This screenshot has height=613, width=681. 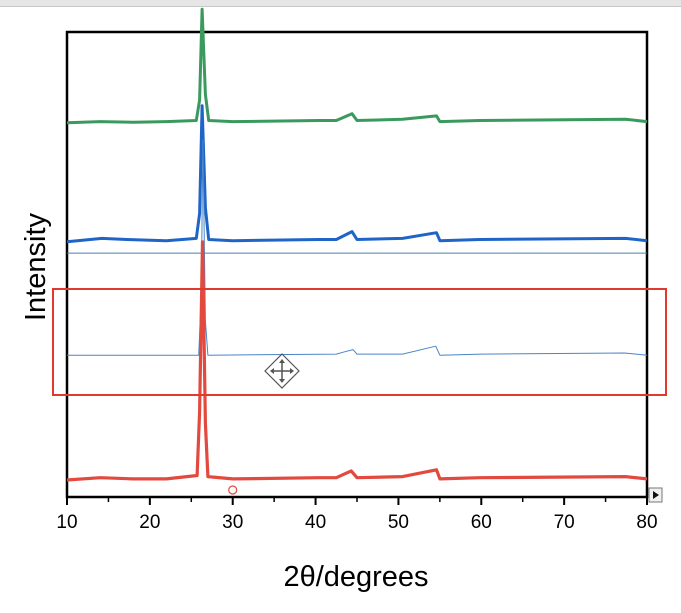 I want to click on x-tick-label: 80, so click(x=646, y=522).